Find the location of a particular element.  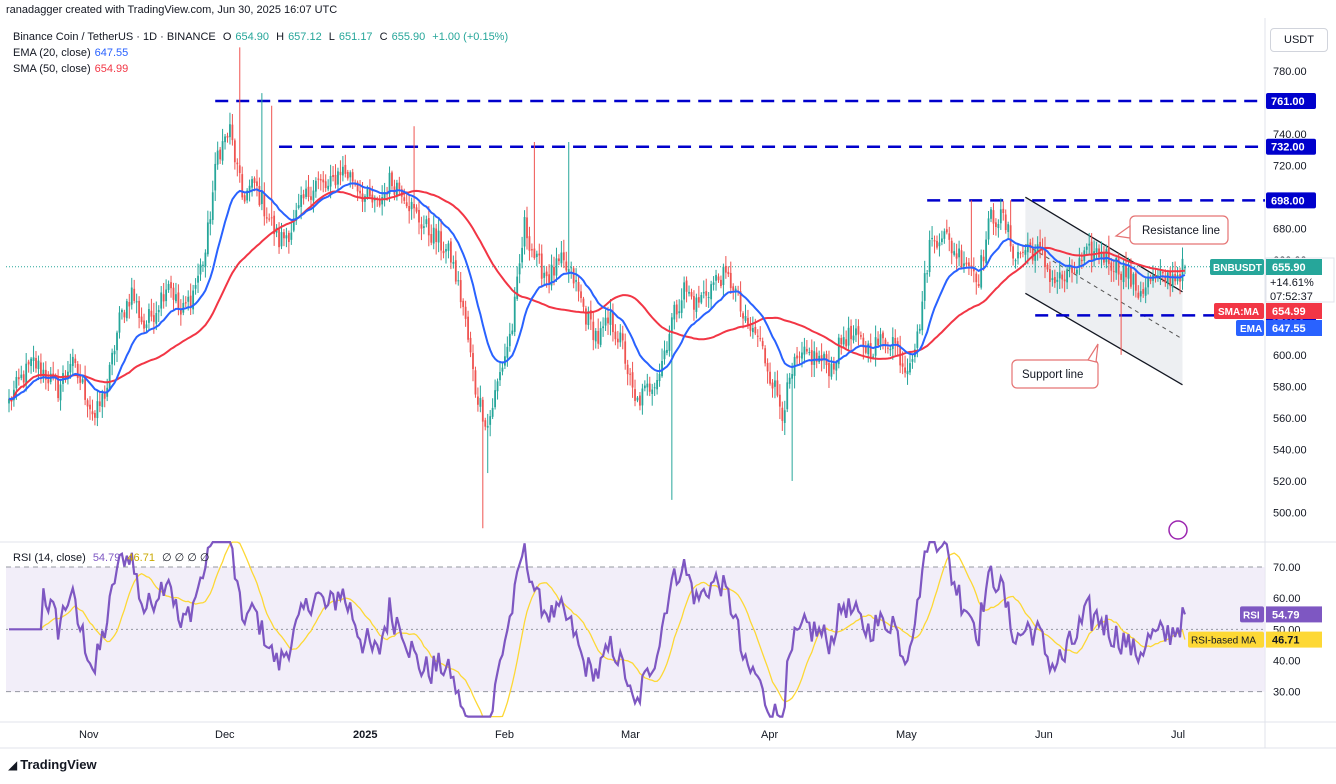

support-callout-label: Support line is located at coordinates (1052, 375).